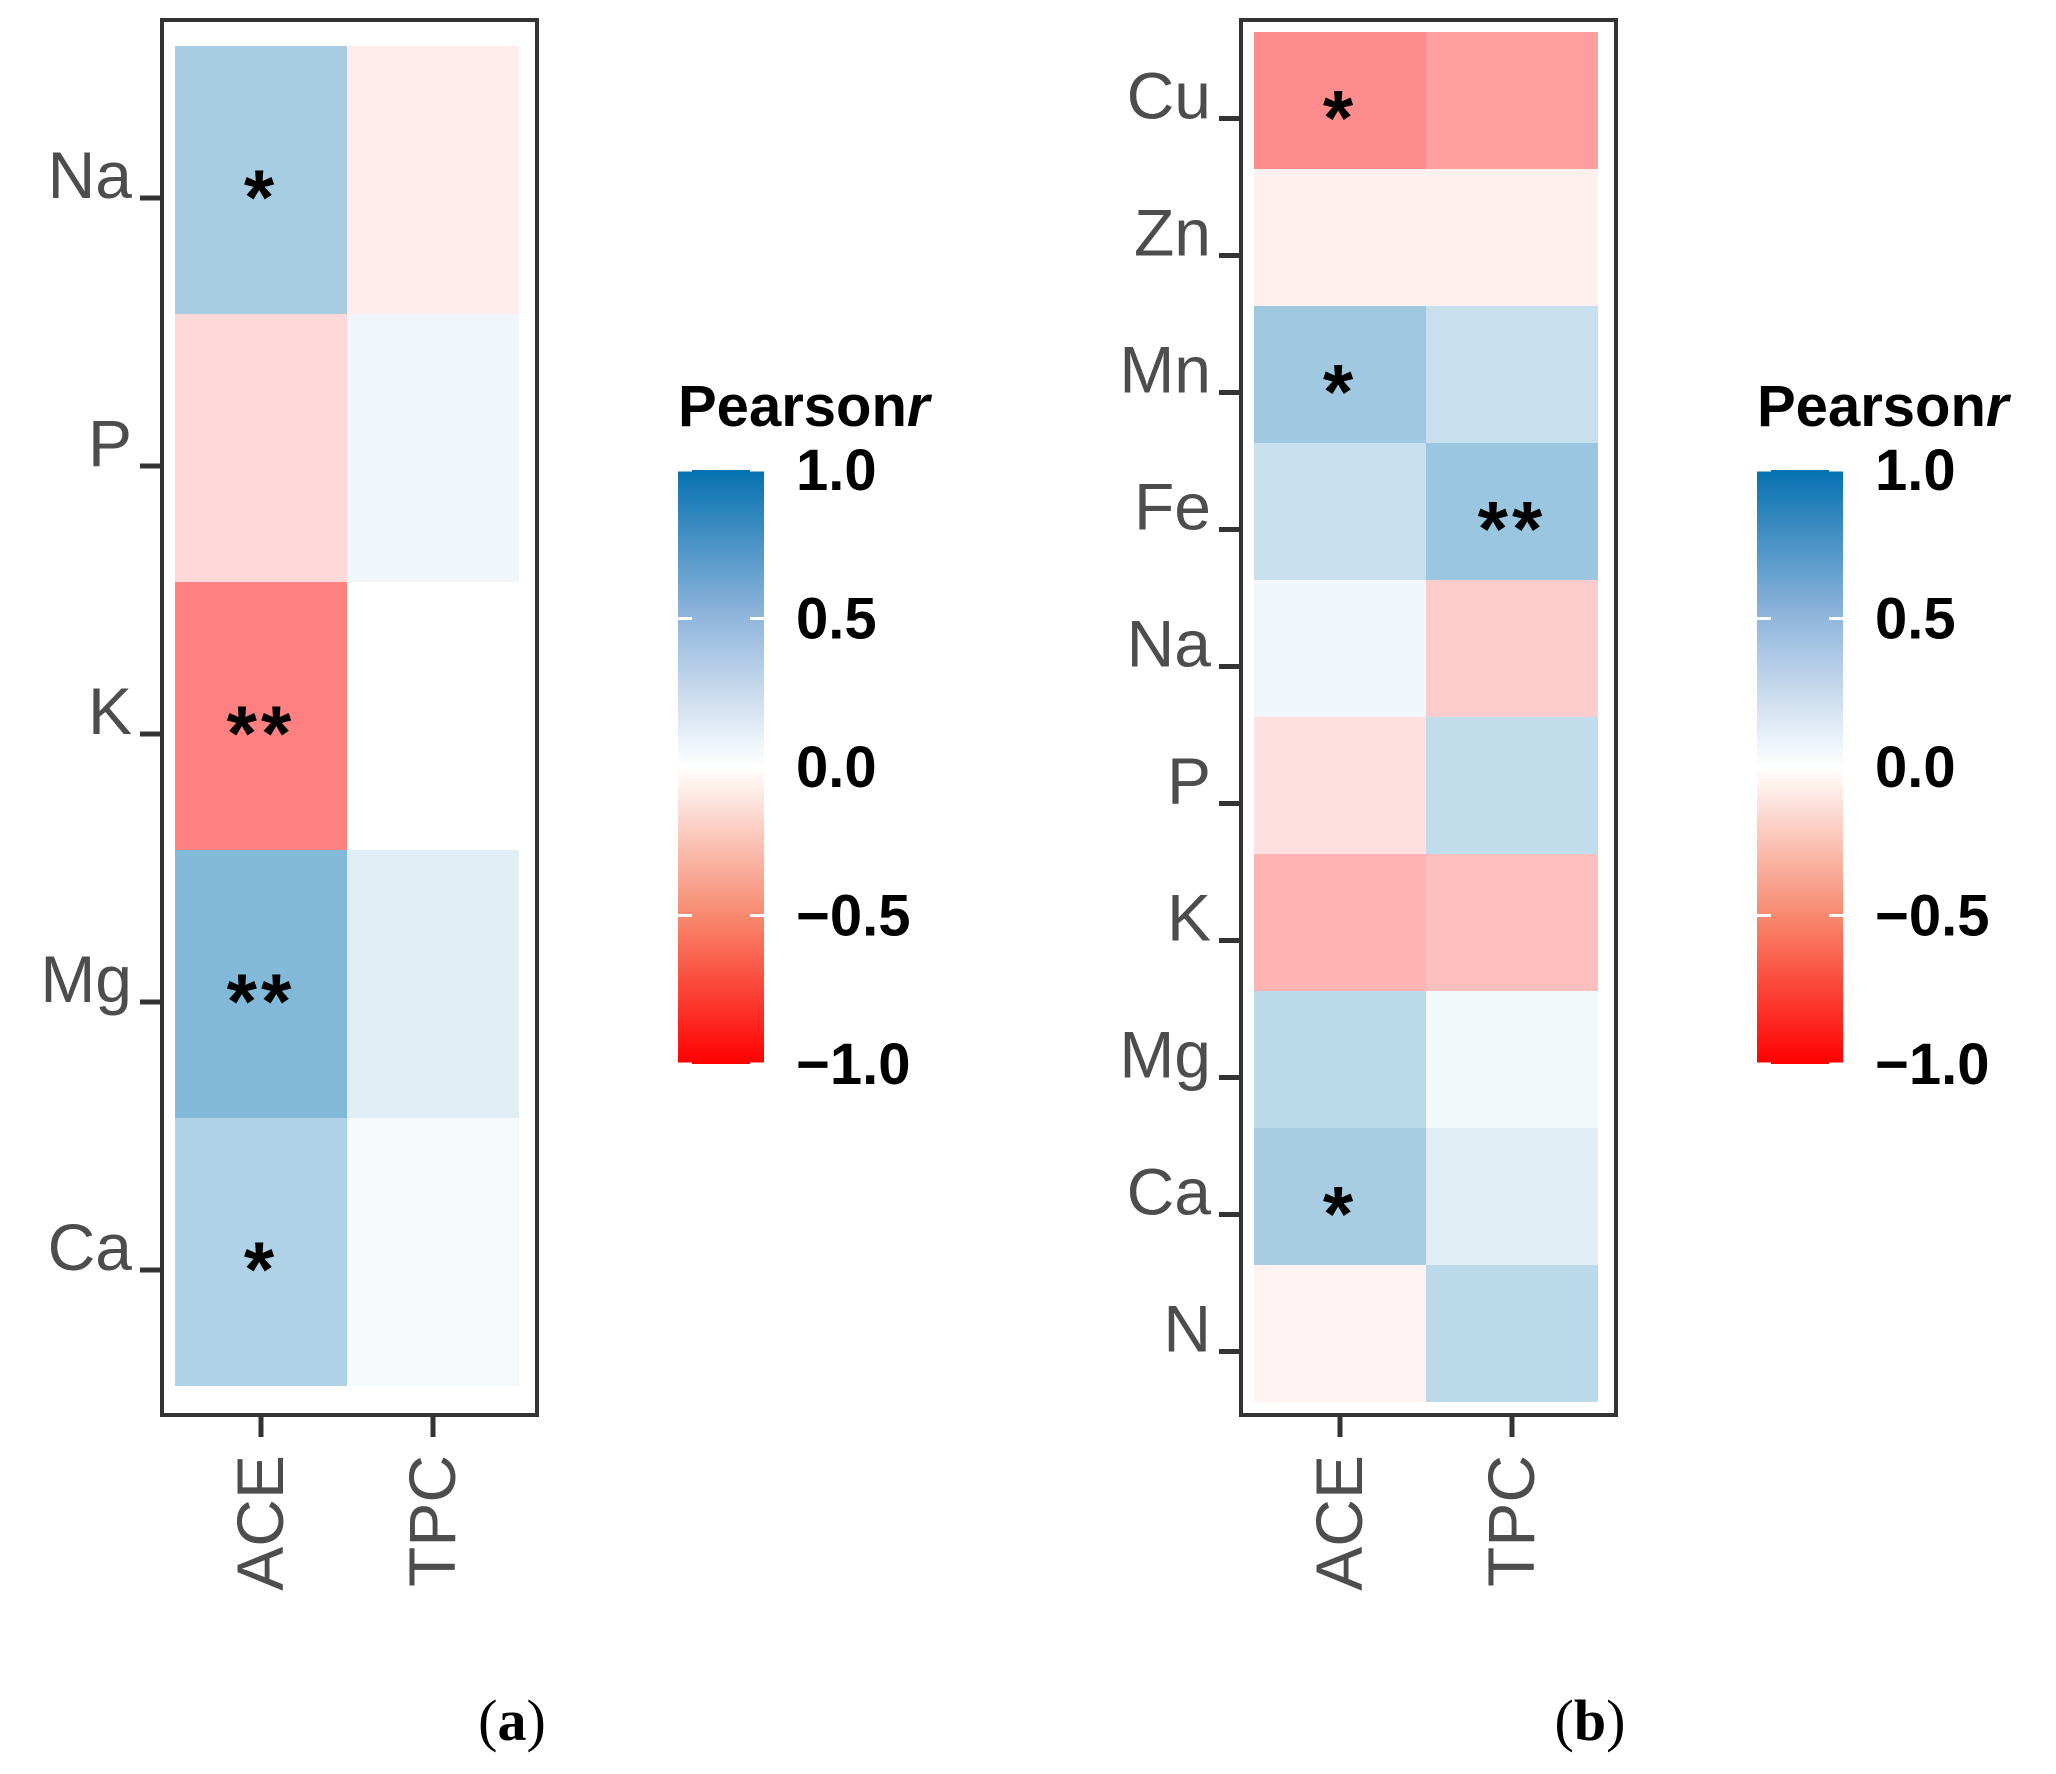 This screenshot has width=2056, height=1774. Describe the element at coordinates (1180, 712) in the screenshot. I see `panel-b-y-axis: Cu Zn Mn Fe Na PK Mg Ca N` at that location.